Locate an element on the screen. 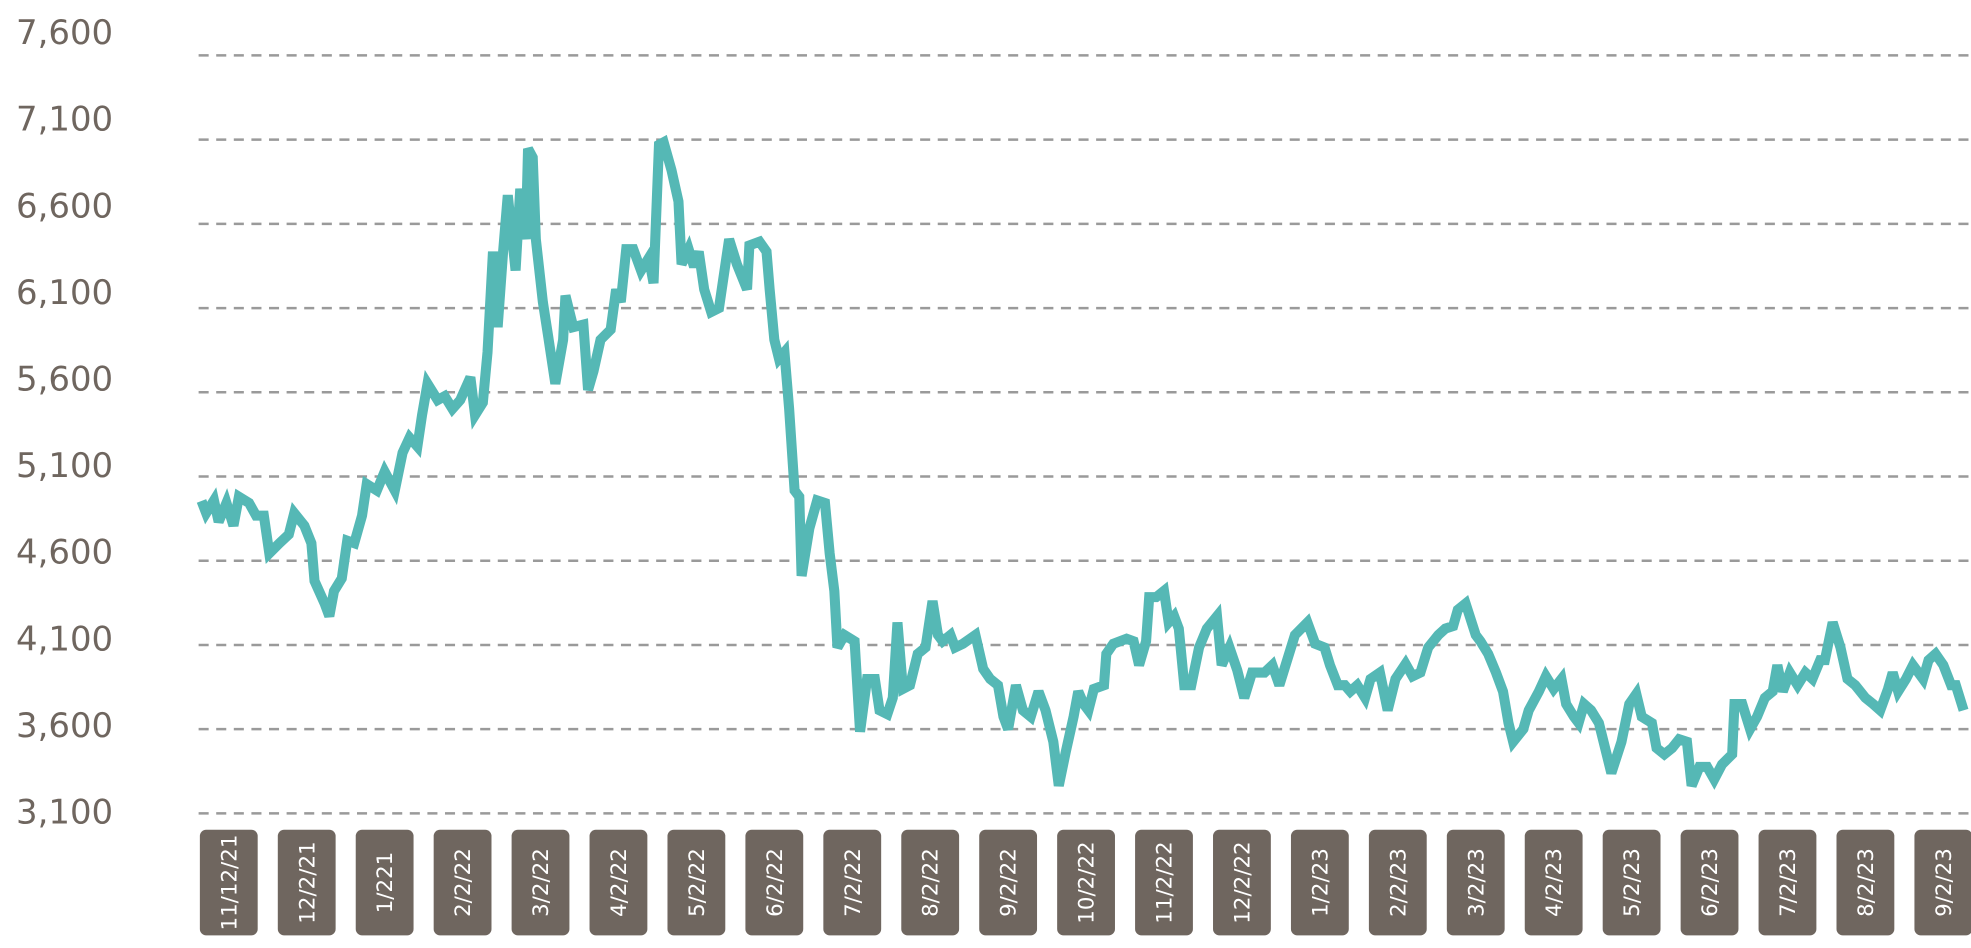 The width and height of the screenshot is (1971, 948). y-tick-label: 4,600 is located at coordinates (64, 553).